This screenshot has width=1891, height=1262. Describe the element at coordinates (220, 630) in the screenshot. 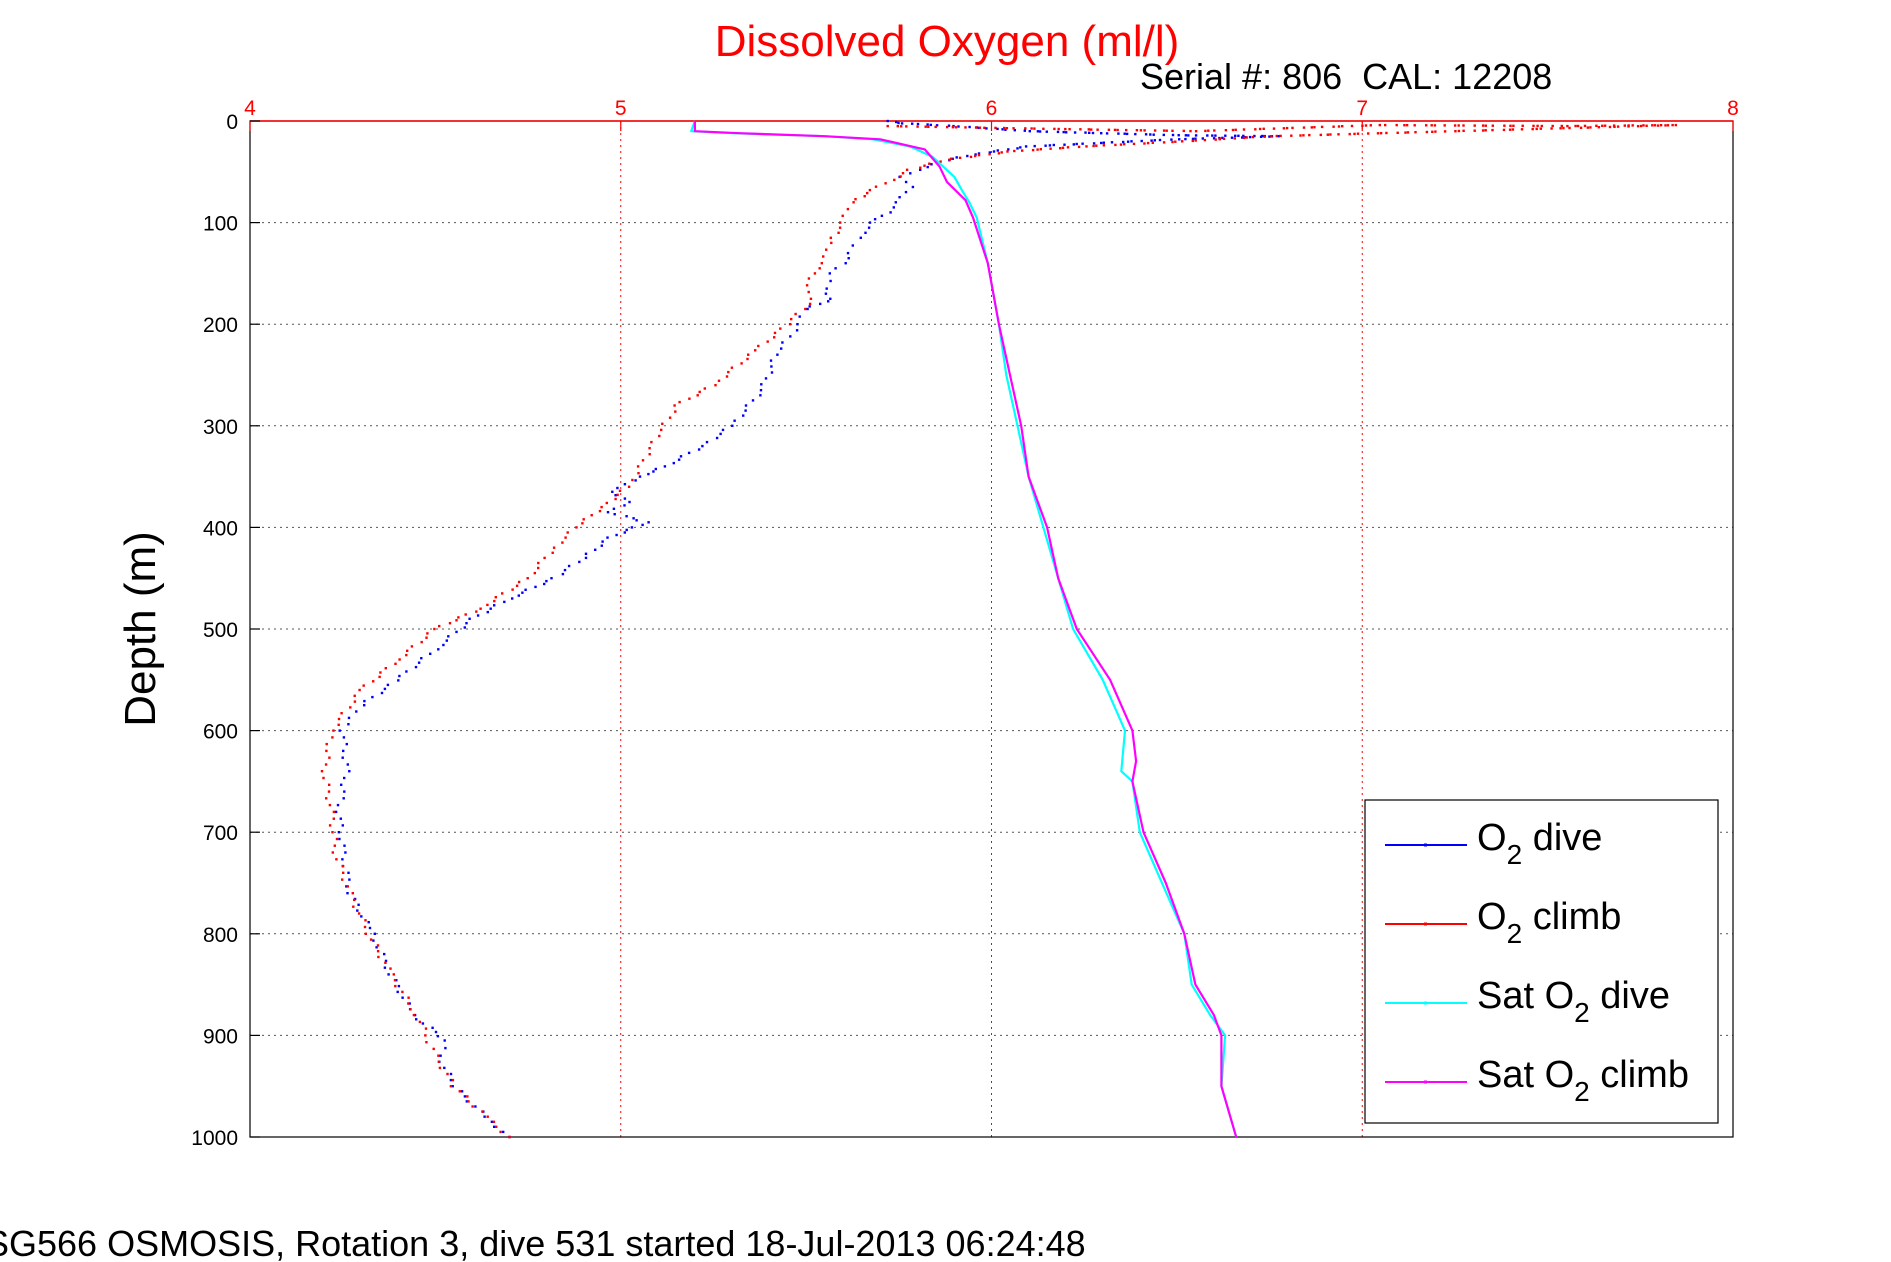

I see `y-tick-label: 500` at that location.